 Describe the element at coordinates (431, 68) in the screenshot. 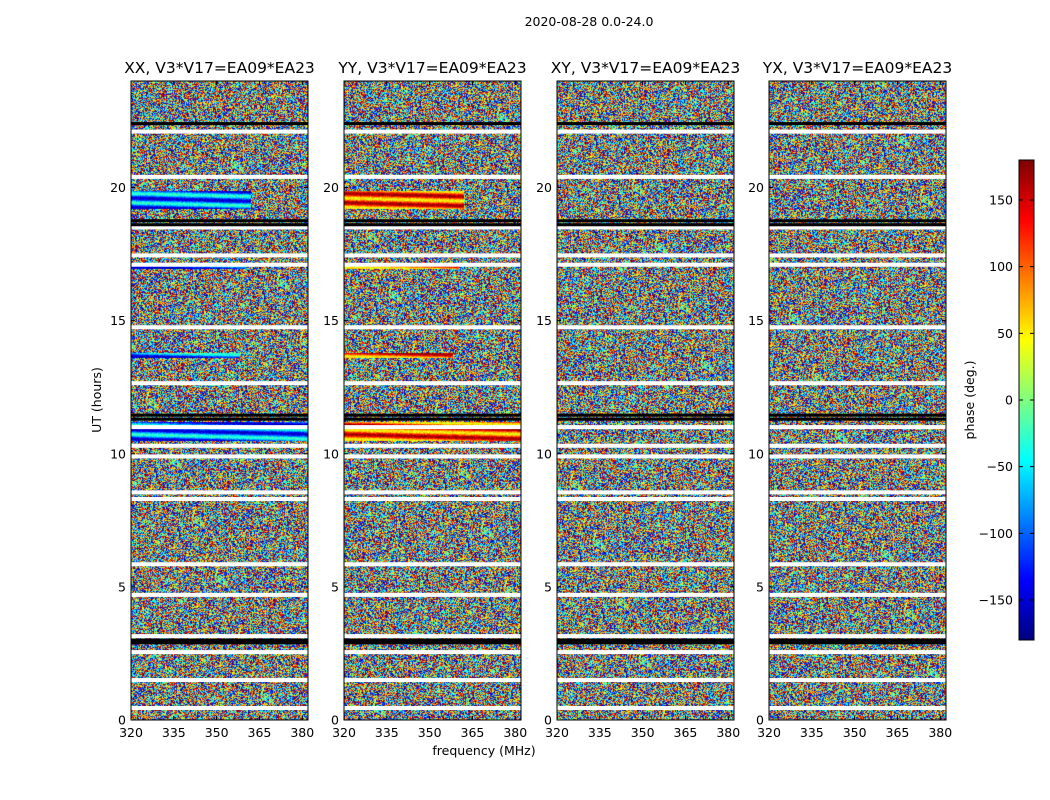

I see `panel-title: YY, V3*V17=EA09*EA23` at that location.